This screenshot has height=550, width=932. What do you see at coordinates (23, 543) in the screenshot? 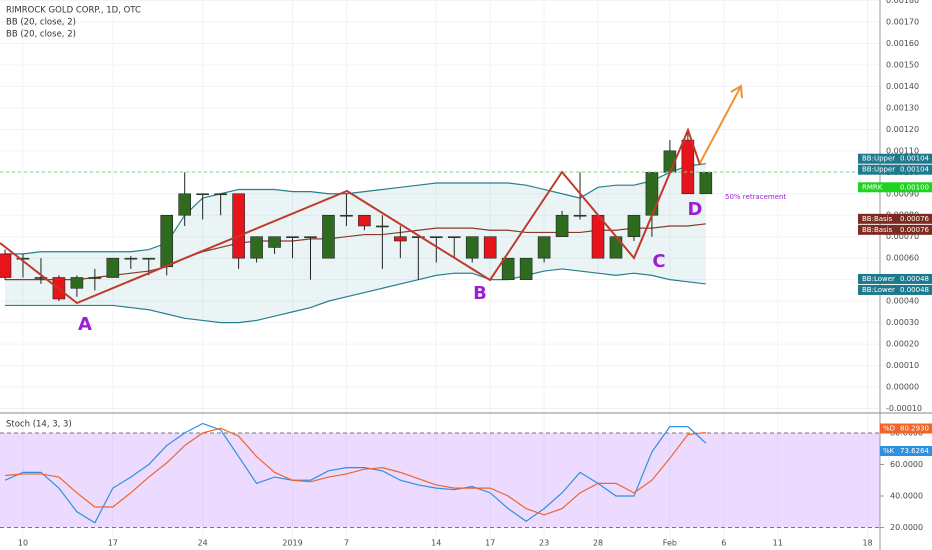
I see `x-tick-label: 10` at bounding box center [23, 543].